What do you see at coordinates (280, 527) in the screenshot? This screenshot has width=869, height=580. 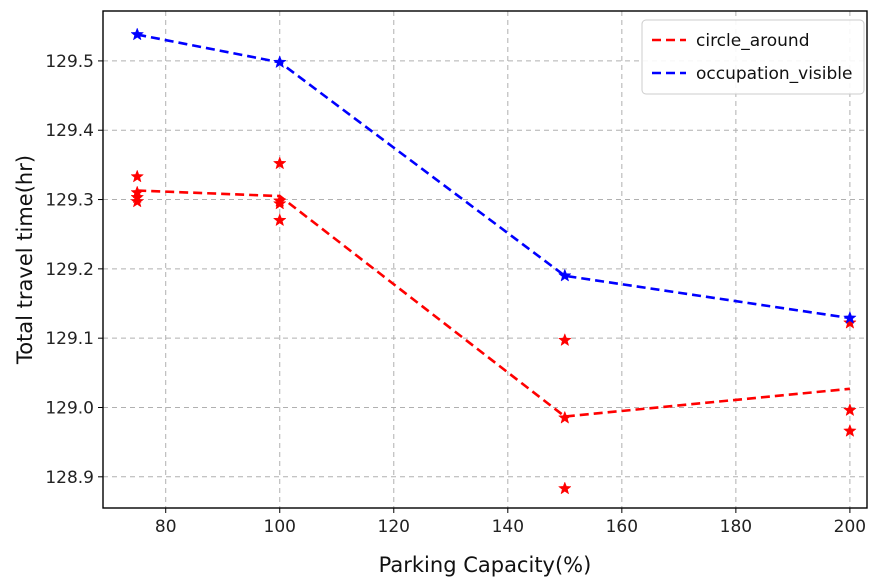 I see `x-tick-label: 100` at bounding box center [280, 527].